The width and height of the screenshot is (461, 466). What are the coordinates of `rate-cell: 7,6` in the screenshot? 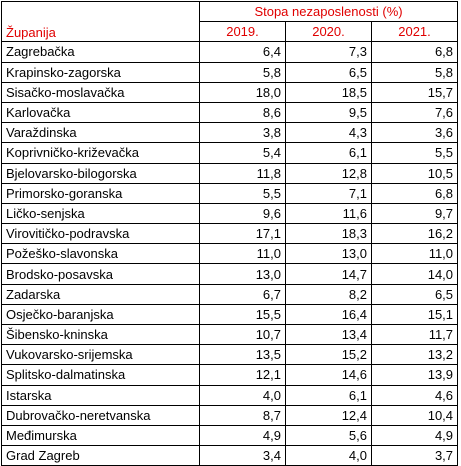 It's located at (414, 112).